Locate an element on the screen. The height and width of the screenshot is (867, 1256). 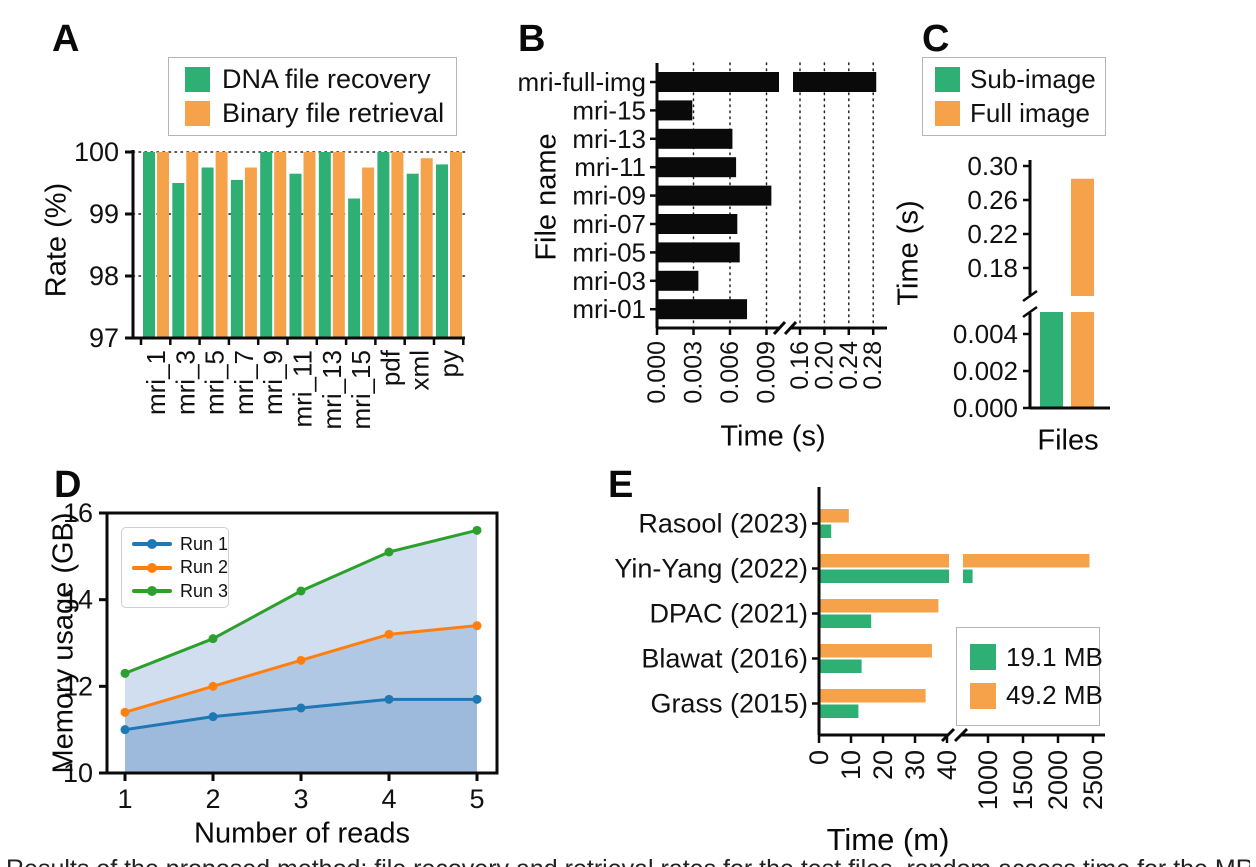
panel-b-ylabel: File name is located at coordinates (546, 197).